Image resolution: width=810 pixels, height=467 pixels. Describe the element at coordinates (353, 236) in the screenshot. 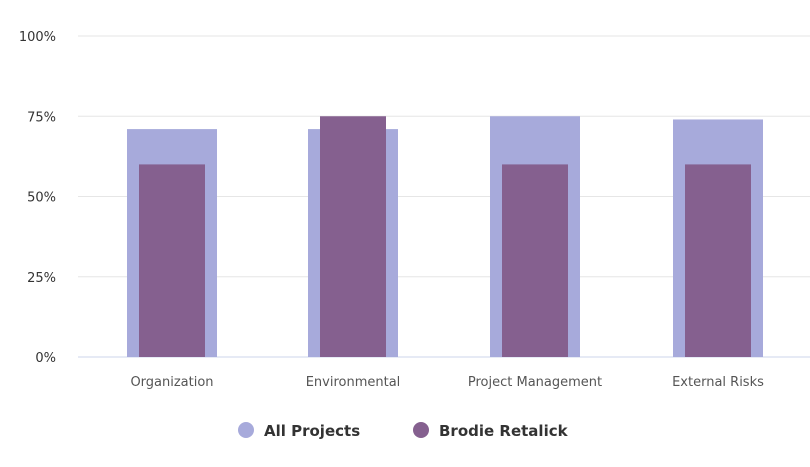

I see `bar-brodie-retalick-environmental` at that location.